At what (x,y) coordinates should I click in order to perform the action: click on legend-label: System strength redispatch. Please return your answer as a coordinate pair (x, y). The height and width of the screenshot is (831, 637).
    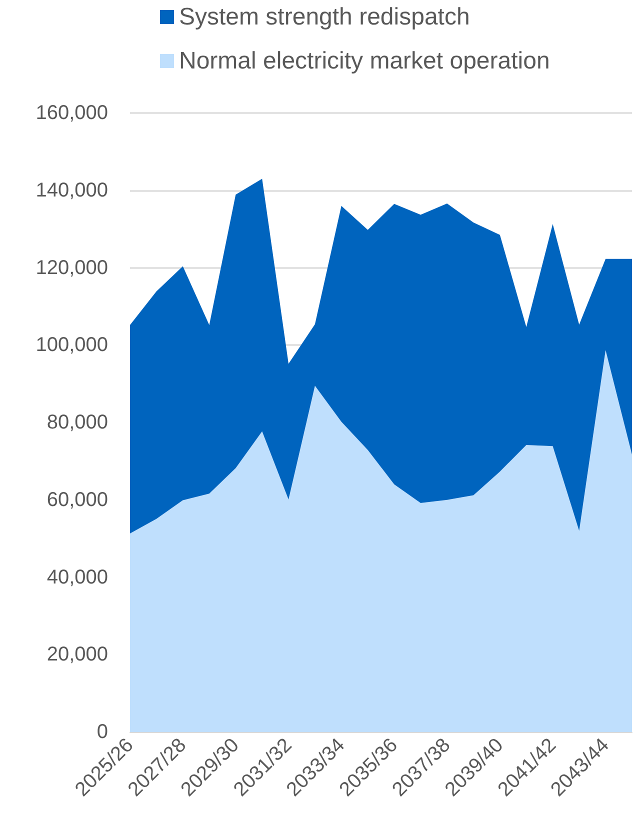
    Looking at the image, I should click on (324, 17).